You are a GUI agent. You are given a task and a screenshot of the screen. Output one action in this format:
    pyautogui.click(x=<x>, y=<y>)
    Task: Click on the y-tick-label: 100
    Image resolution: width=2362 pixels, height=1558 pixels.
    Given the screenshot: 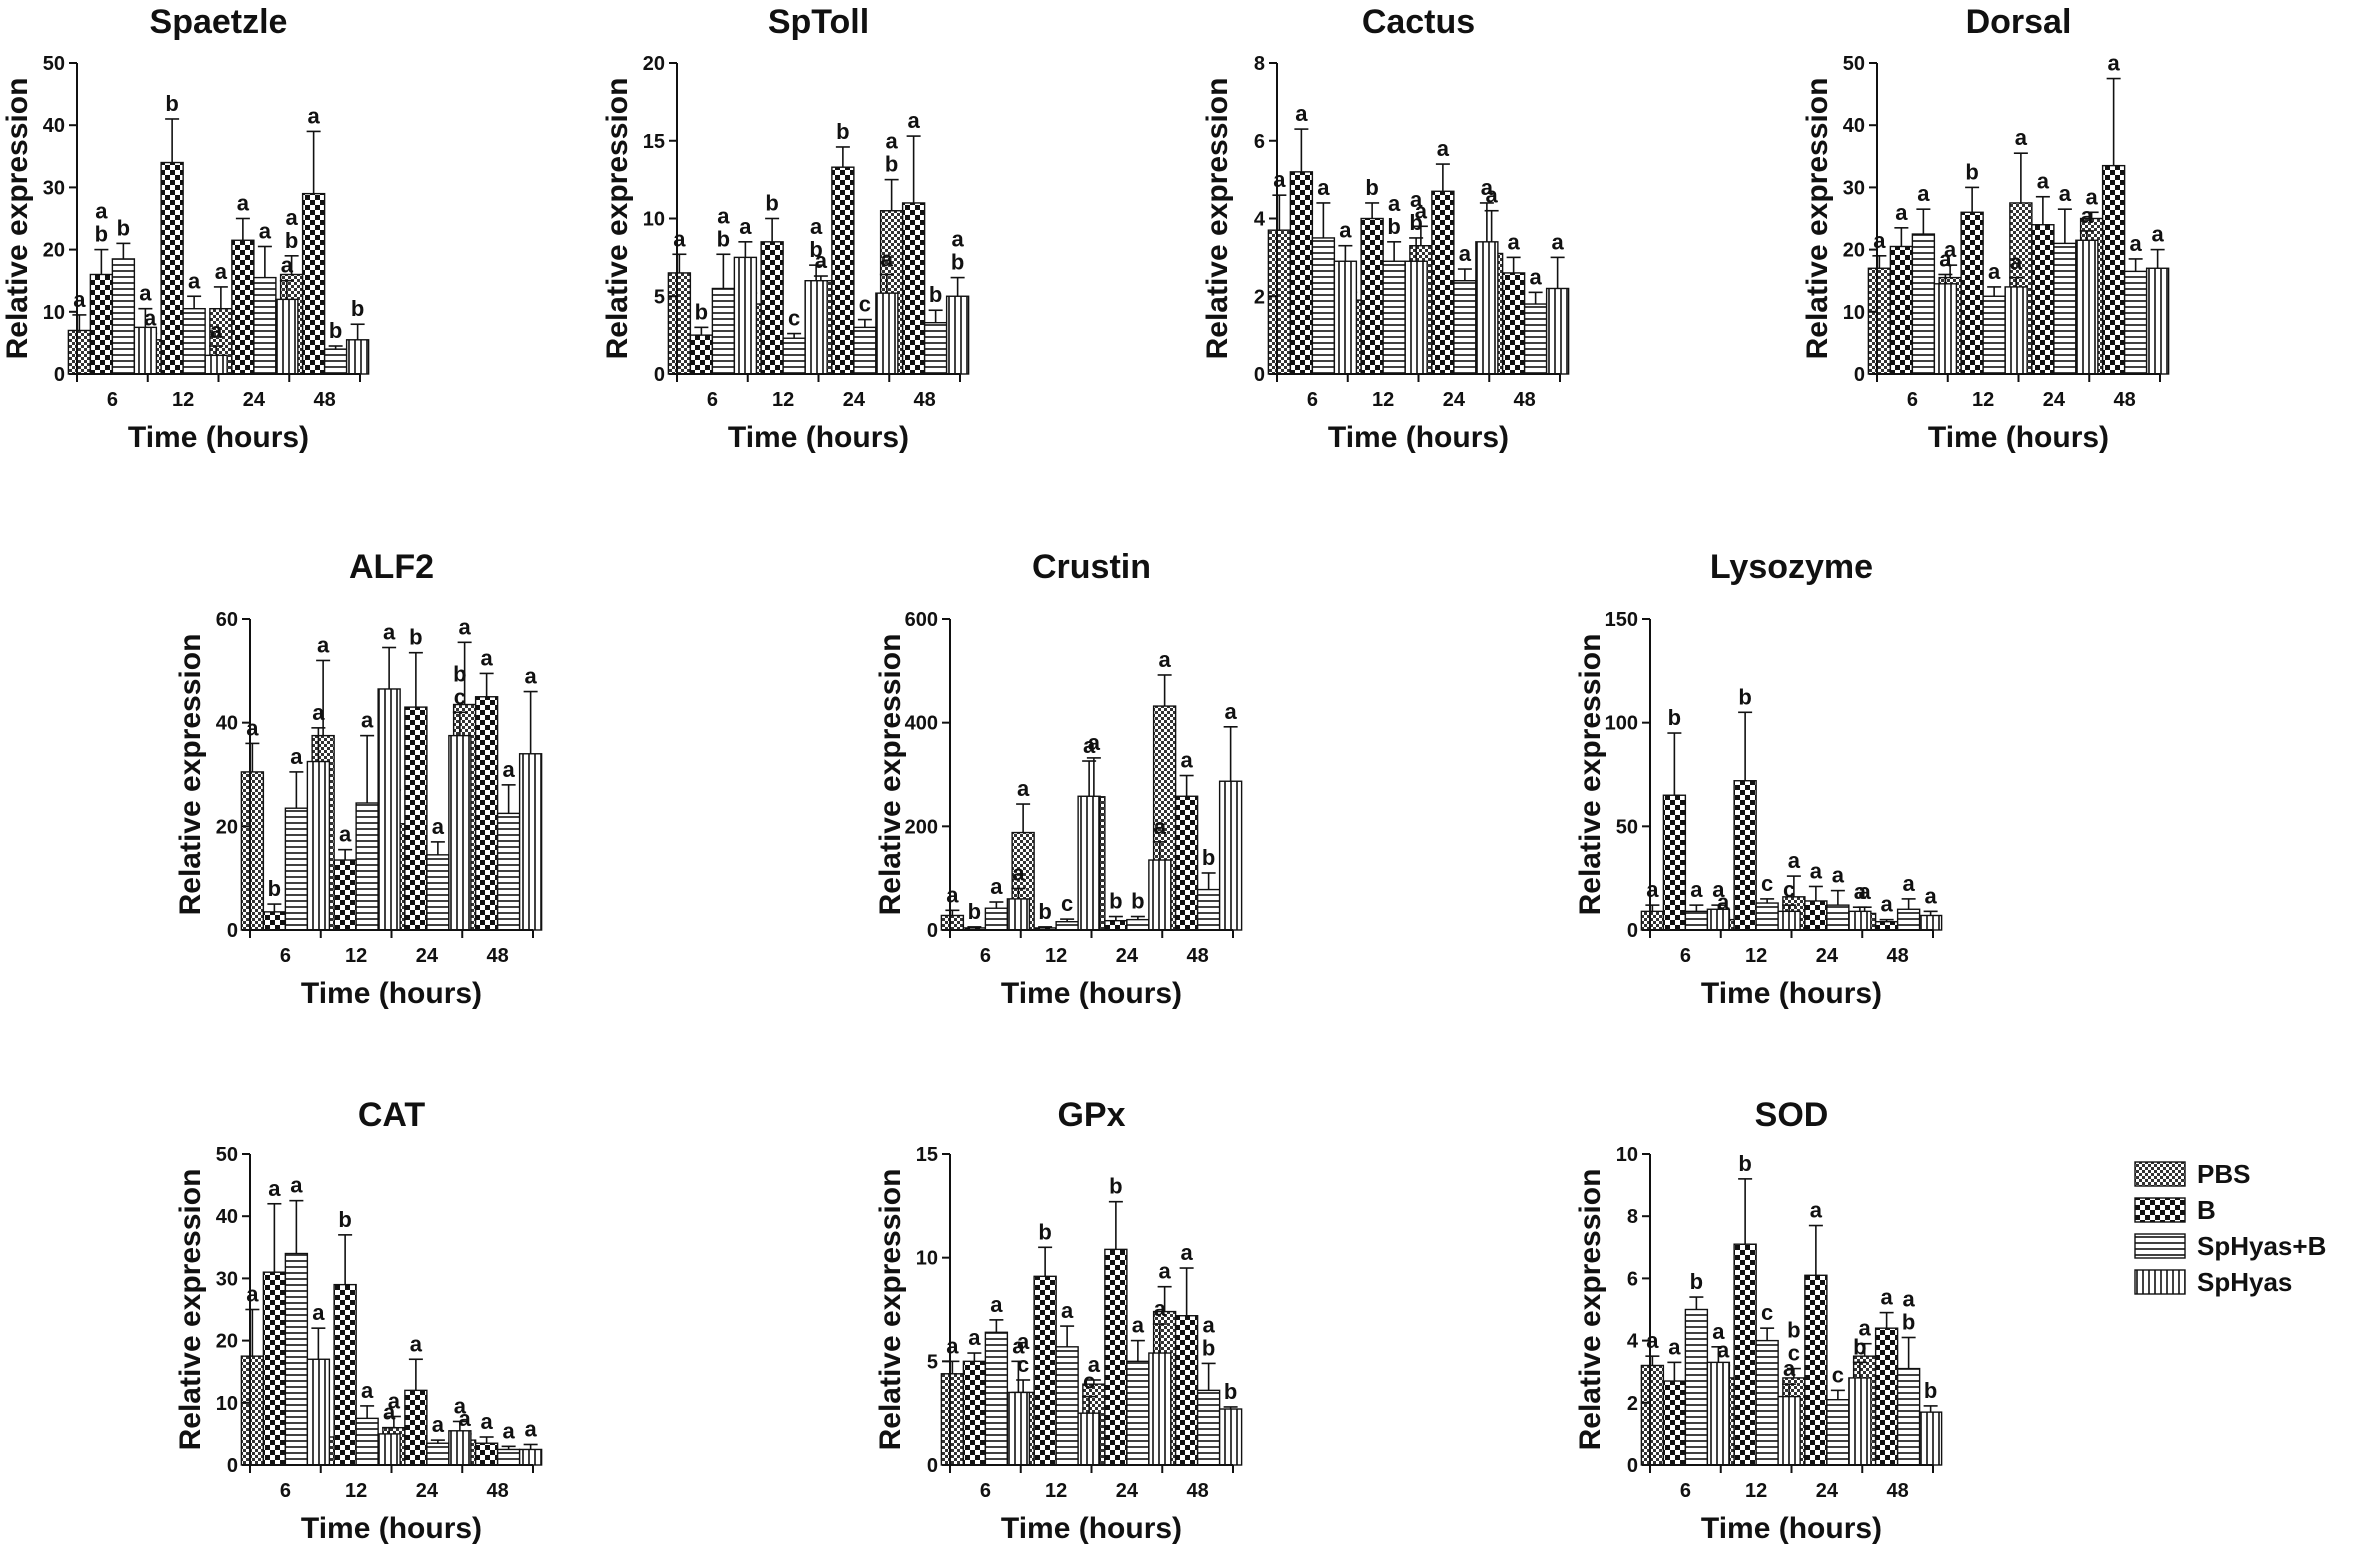 What is the action you would take?
    pyautogui.click(x=1621, y=724)
    